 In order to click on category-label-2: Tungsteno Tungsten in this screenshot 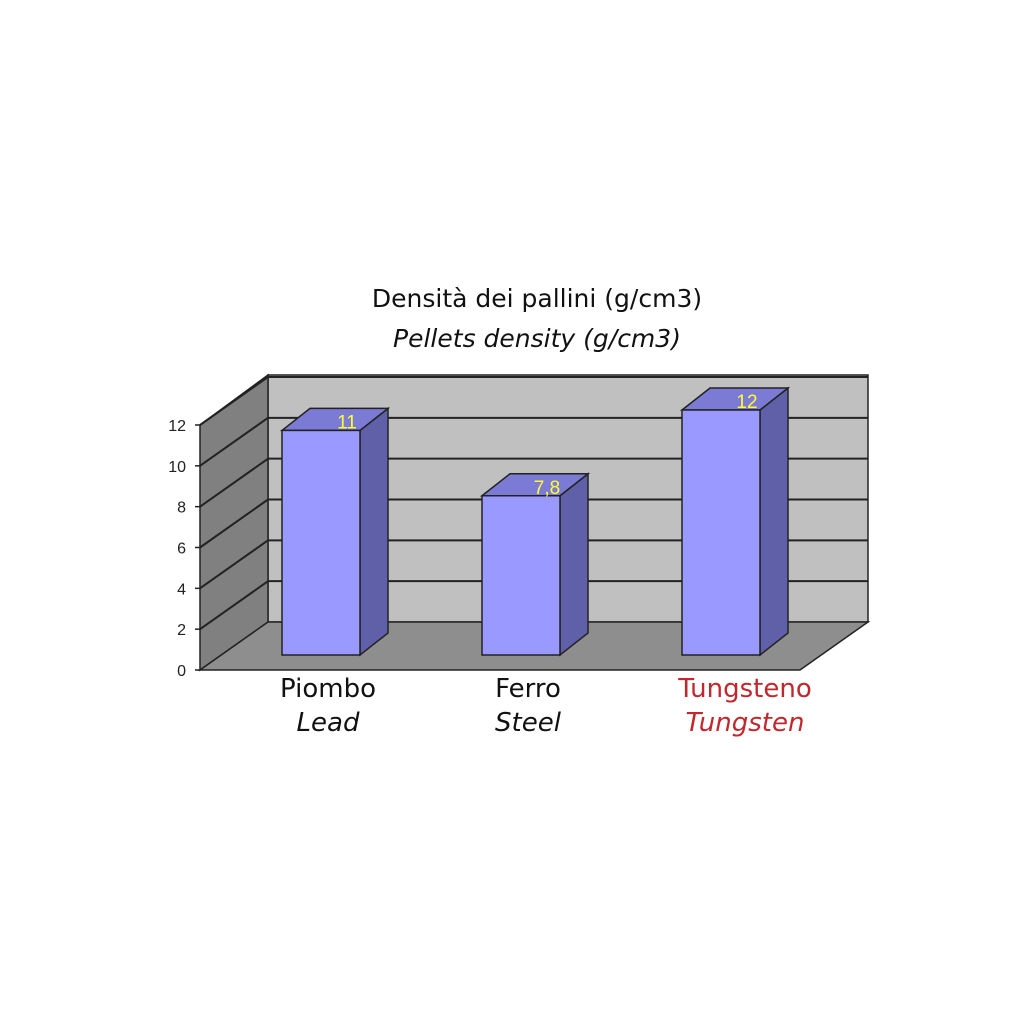, I will do `click(745, 706)`.